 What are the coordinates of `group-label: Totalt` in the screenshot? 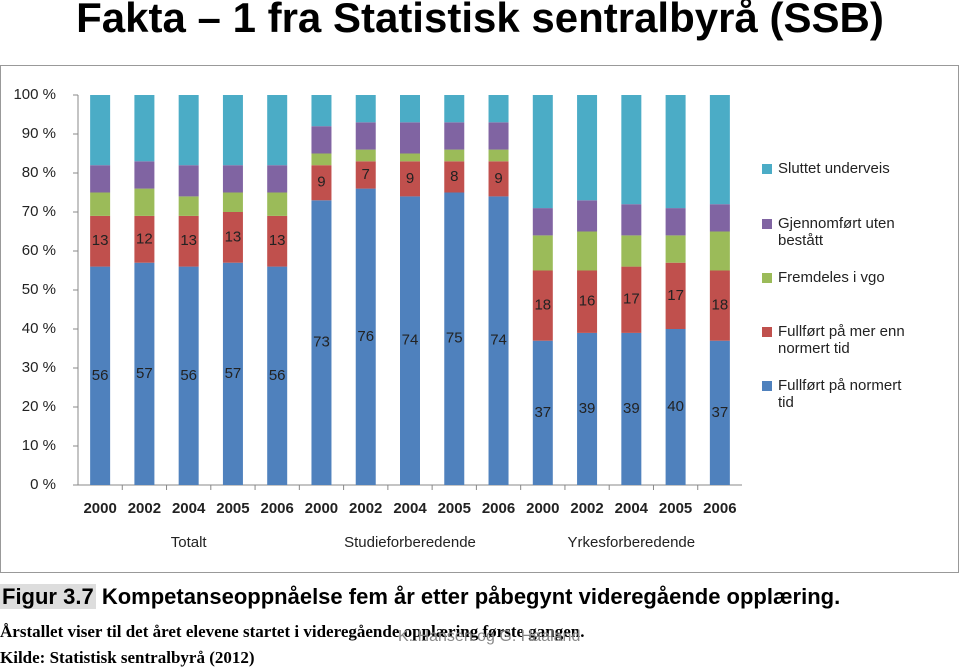 It's located at (189, 542).